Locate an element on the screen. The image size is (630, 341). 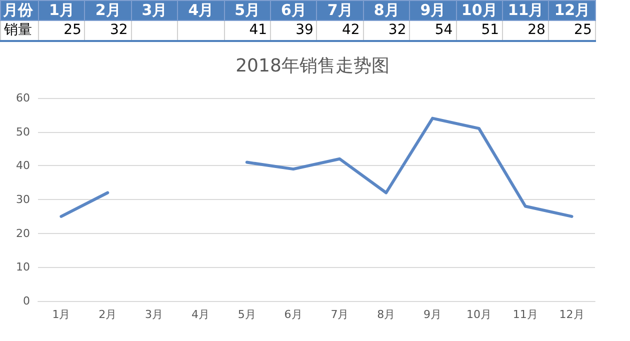
data-label: 41 is located at coordinates (247, 30).